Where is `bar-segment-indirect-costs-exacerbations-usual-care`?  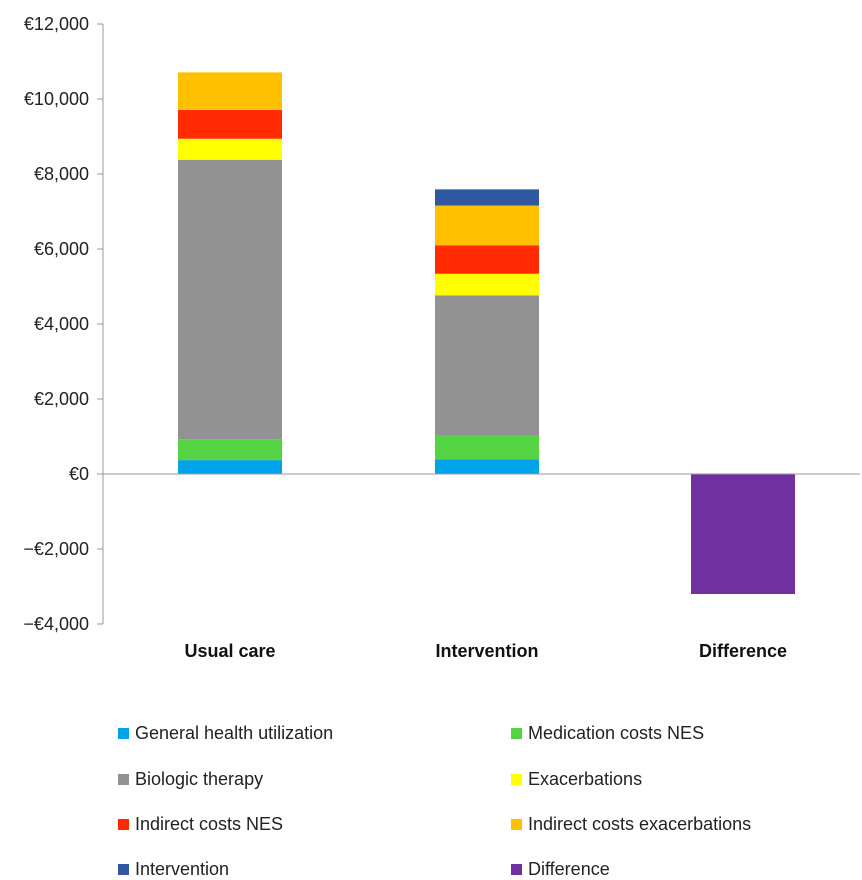 bar-segment-indirect-costs-exacerbations-usual-care is located at coordinates (230, 91).